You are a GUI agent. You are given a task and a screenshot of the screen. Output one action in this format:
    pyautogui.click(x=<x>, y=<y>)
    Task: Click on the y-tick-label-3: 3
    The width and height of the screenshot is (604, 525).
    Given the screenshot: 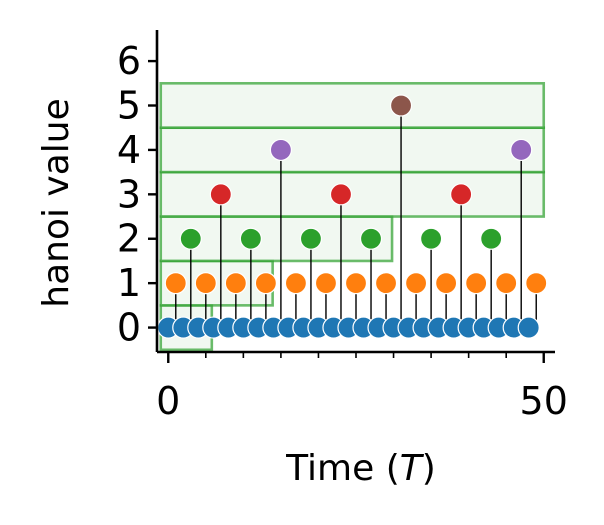 What is the action you would take?
    pyautogui.click(x=129, y=194)
    